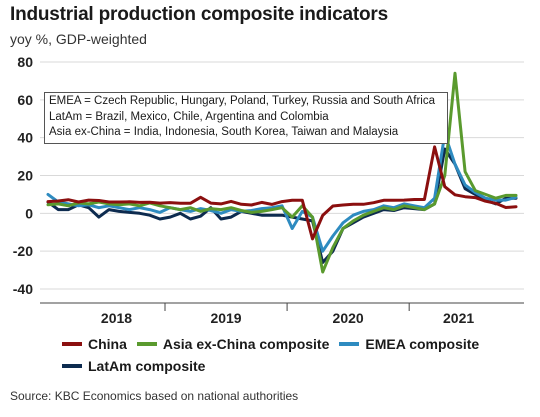 The height and width of the screenshot is (417, 540). Describe the element at coordinates (78, 39) in the screenshot. I see `chart-subtitle: yoy %, GDP-weighted` at that location.